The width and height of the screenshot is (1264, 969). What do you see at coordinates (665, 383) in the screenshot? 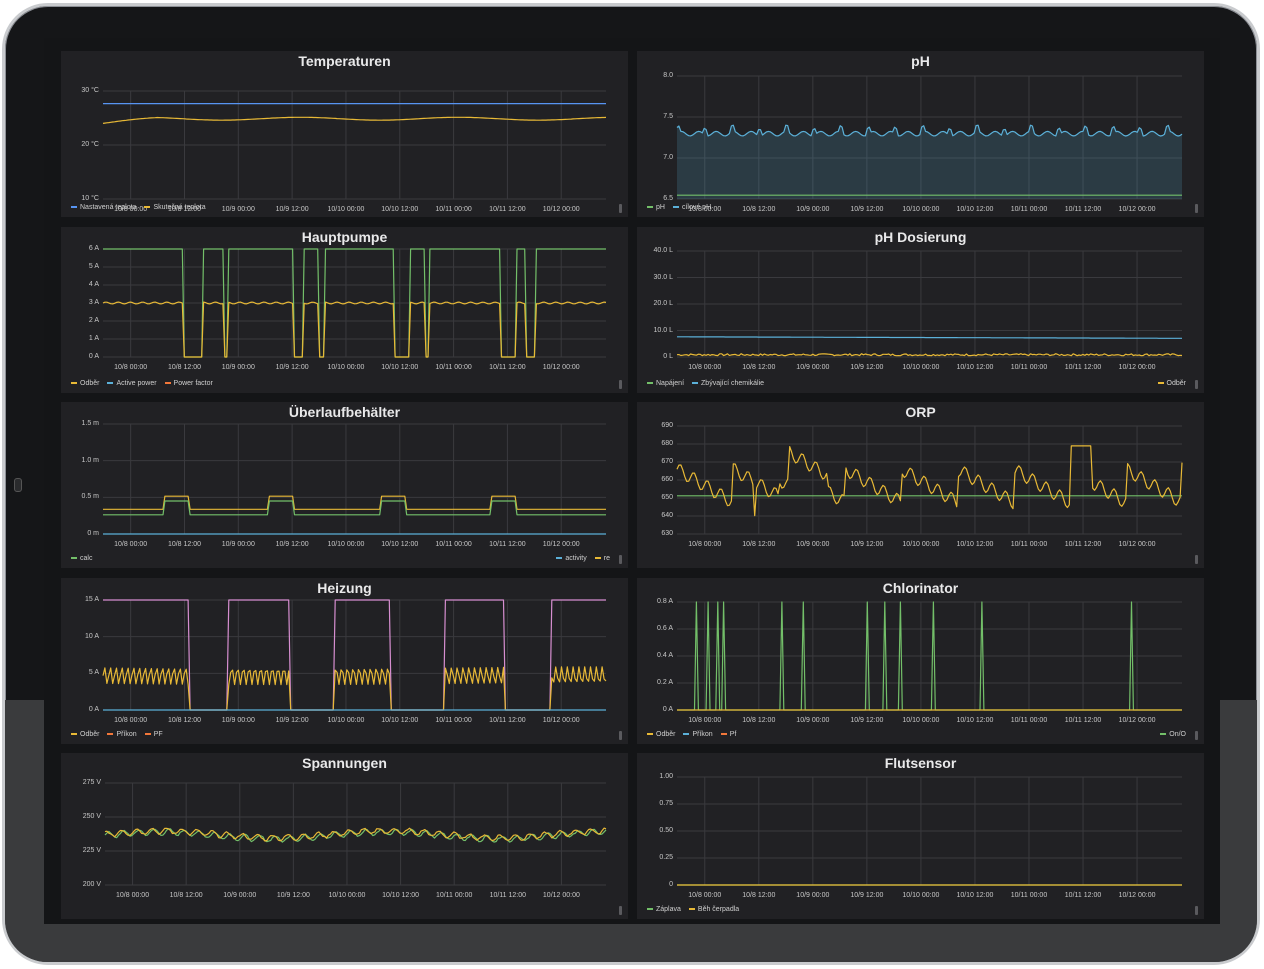
I see `legend-item: Napájení` at bounding box center [665, 383].